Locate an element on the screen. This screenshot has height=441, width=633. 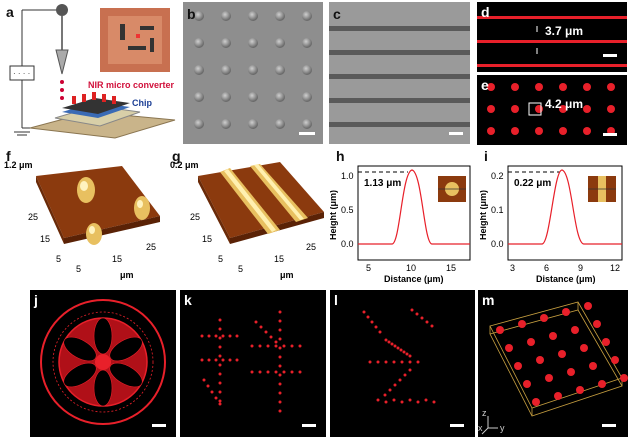
panel-e: e 4.2 μm is located at coordinates (552, 110).